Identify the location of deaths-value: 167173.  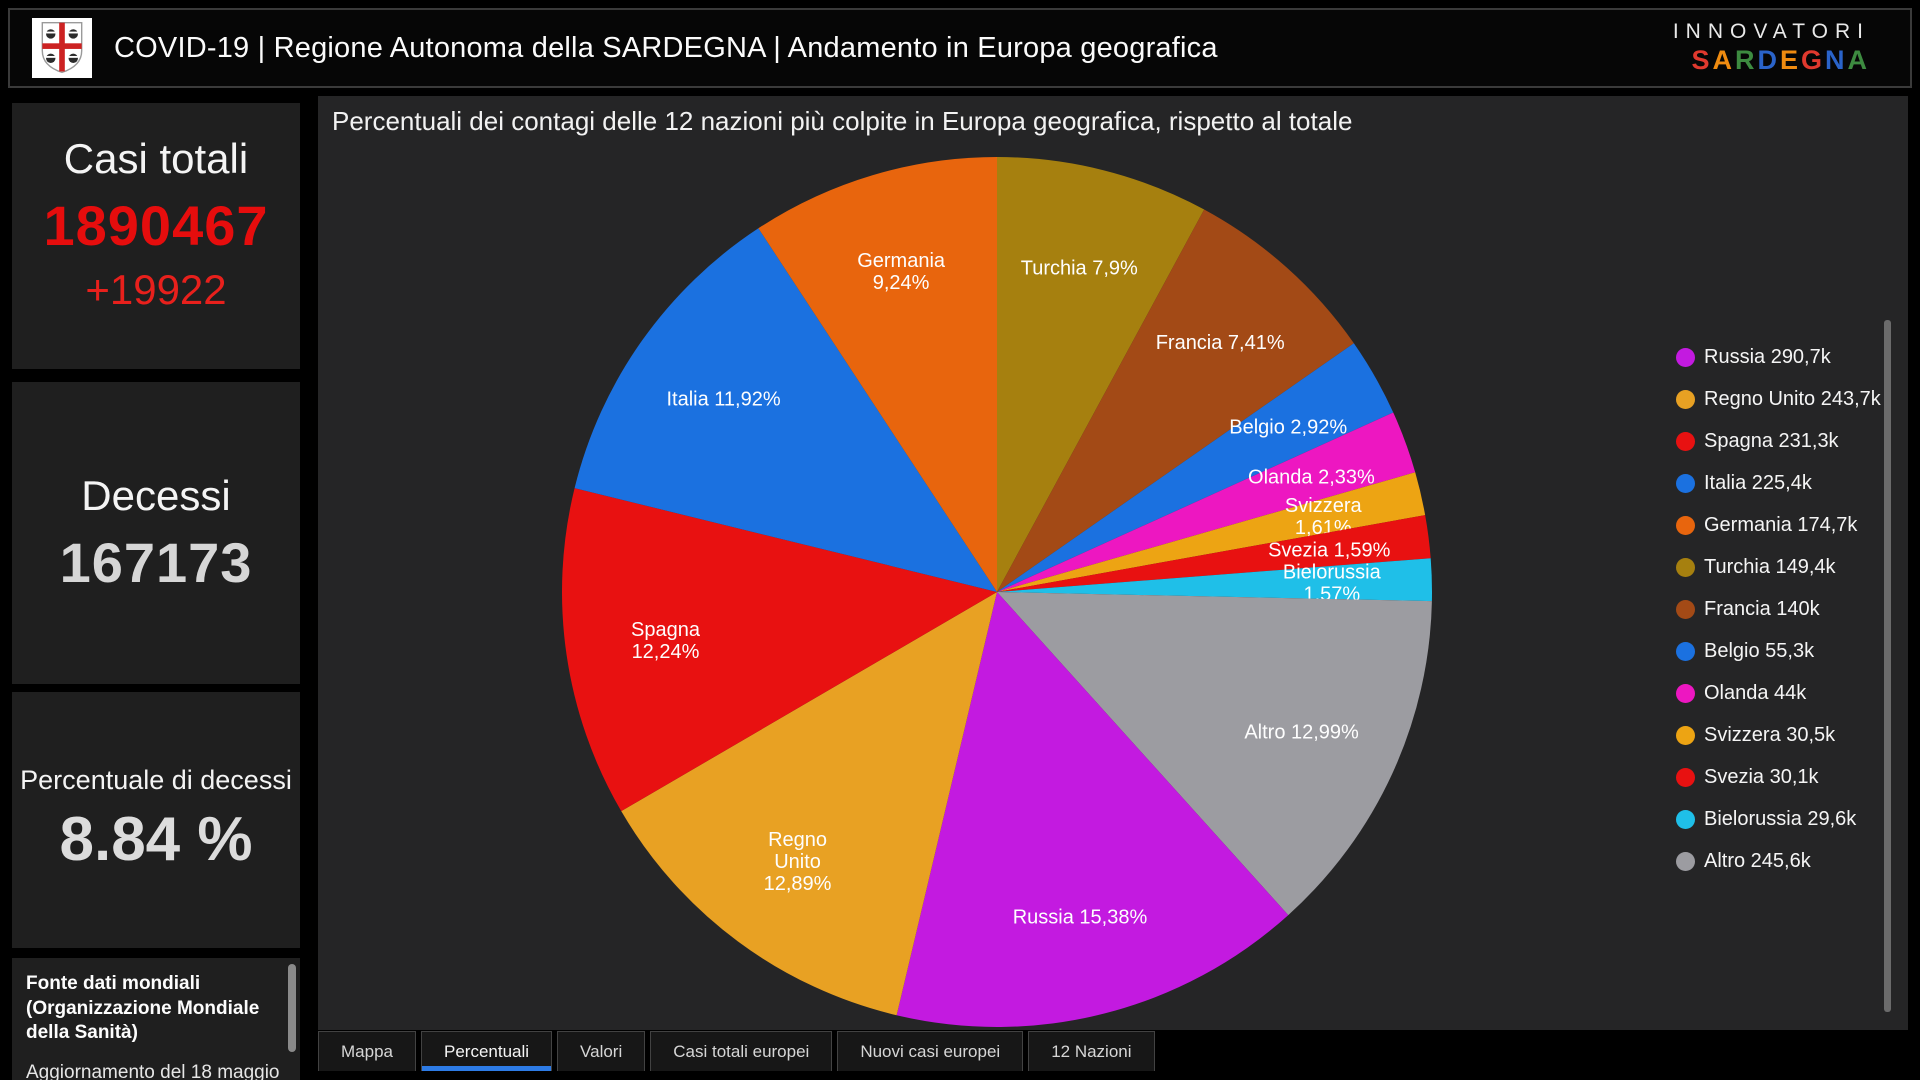
(156, 562).